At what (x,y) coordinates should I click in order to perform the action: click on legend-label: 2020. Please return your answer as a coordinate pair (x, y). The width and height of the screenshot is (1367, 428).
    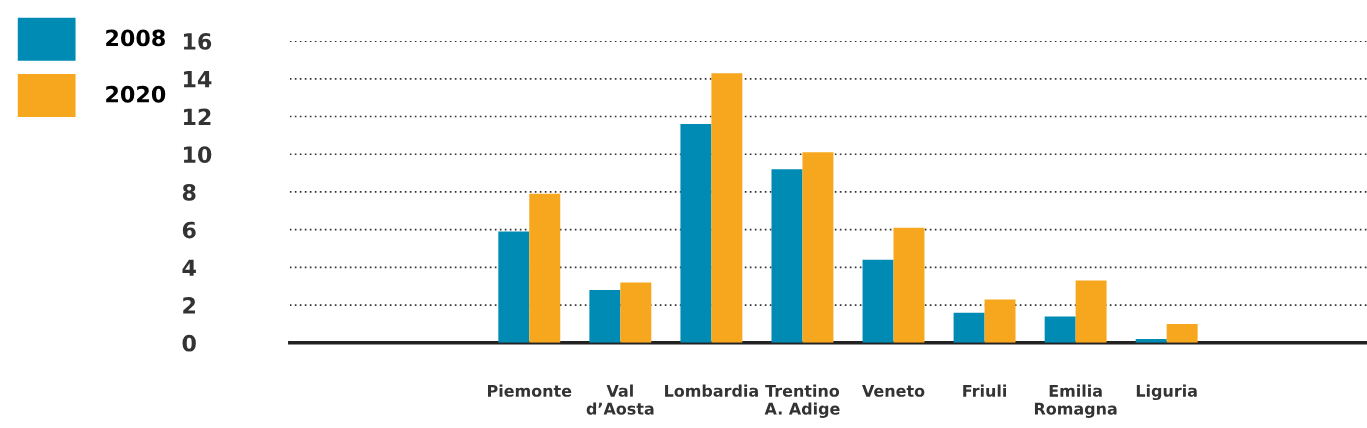
    Looking at the image, I should click on (136, 94).